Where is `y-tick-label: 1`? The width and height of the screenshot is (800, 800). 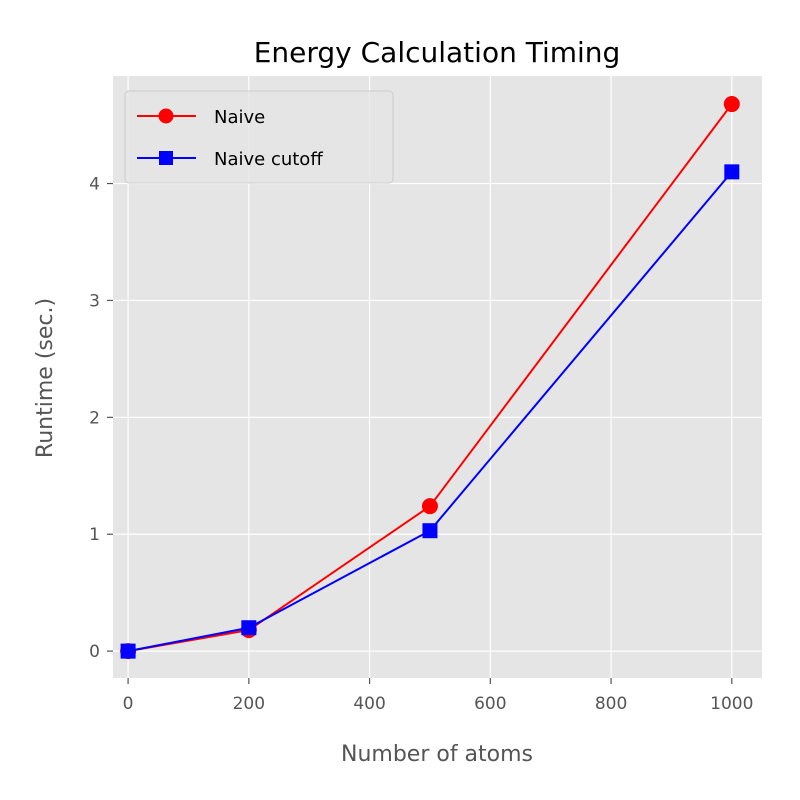 y-tick-label: 1 is located at coordinates (94, 535).